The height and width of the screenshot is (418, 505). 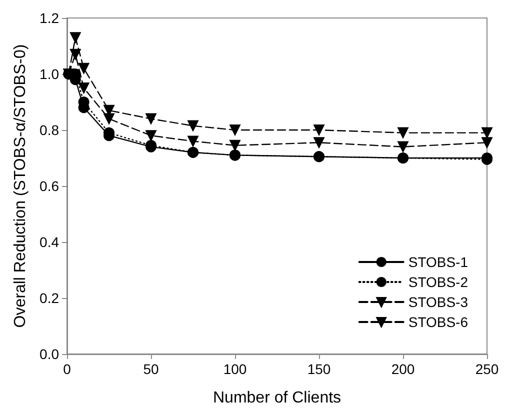 I want to click on y-tick-label: 0.2, so click(x=50, y=298).